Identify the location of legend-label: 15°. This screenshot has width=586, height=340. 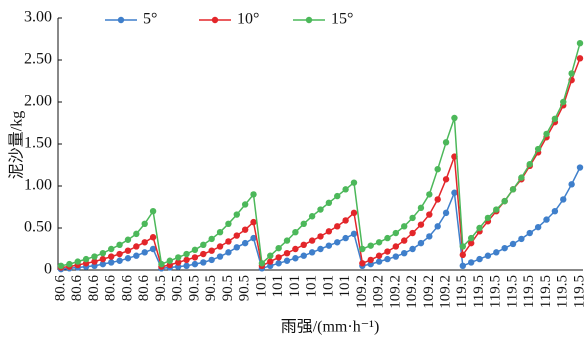
(342, 19).